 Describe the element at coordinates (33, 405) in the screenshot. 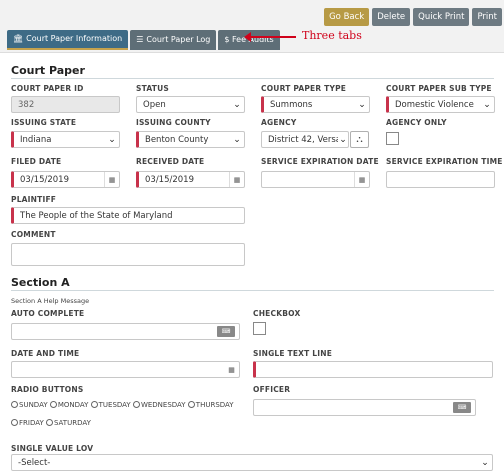

I see `radio-option-label: Sunday` at that location.